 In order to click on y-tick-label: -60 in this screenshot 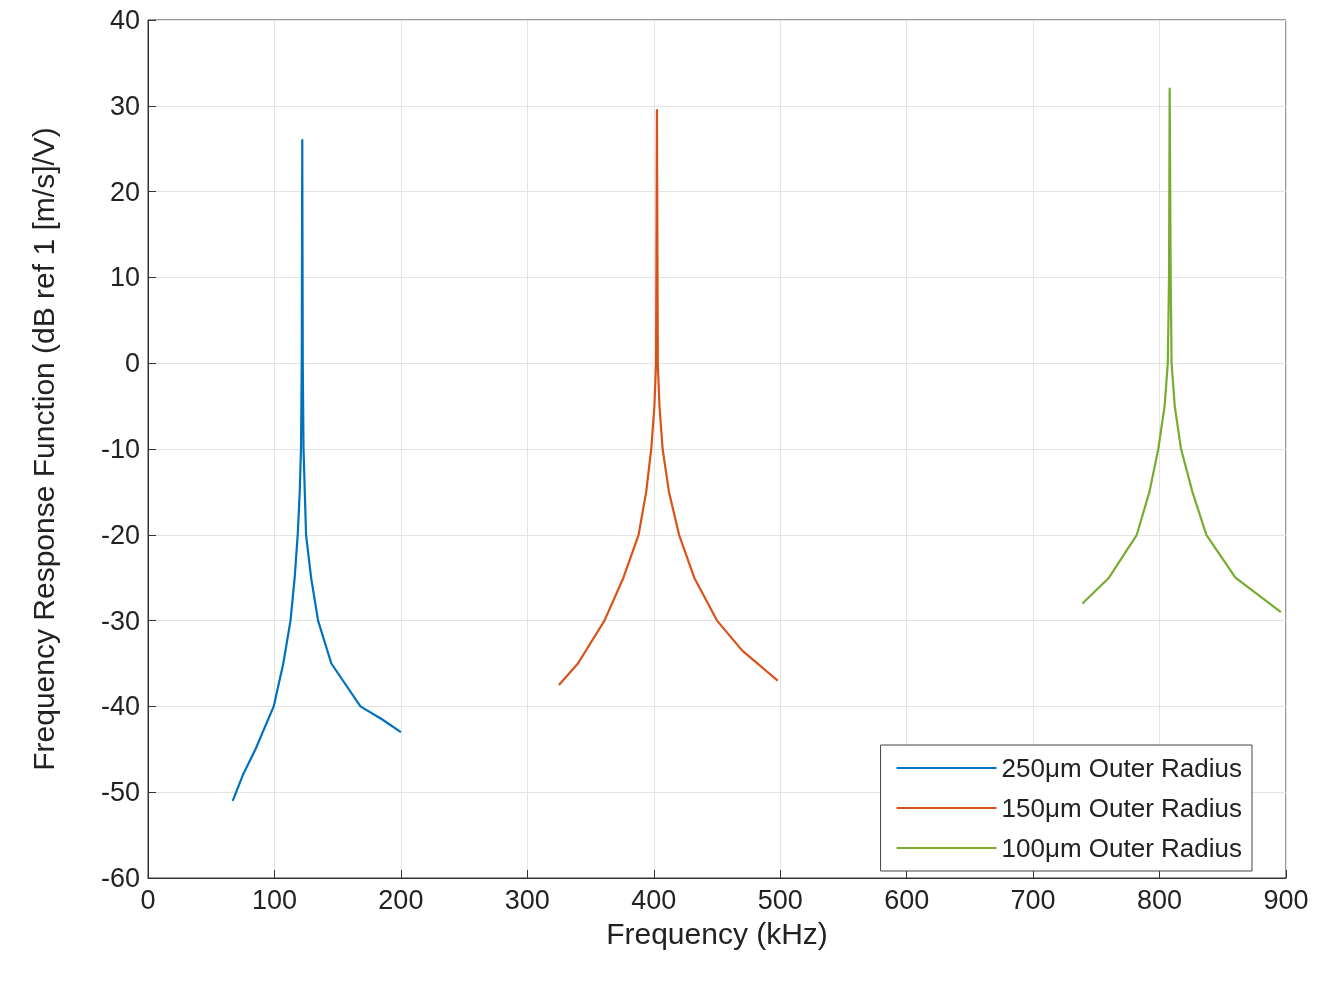, I will do `click(120, 878)`.